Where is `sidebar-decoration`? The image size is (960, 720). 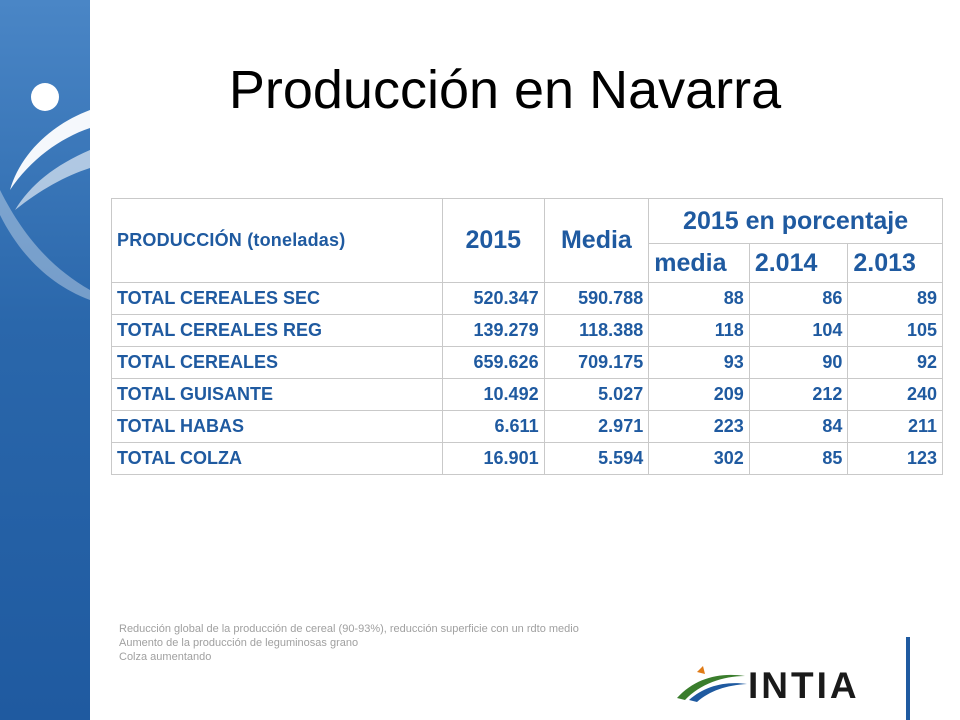 sidebar-decoration is located at coordinates (45, 360).